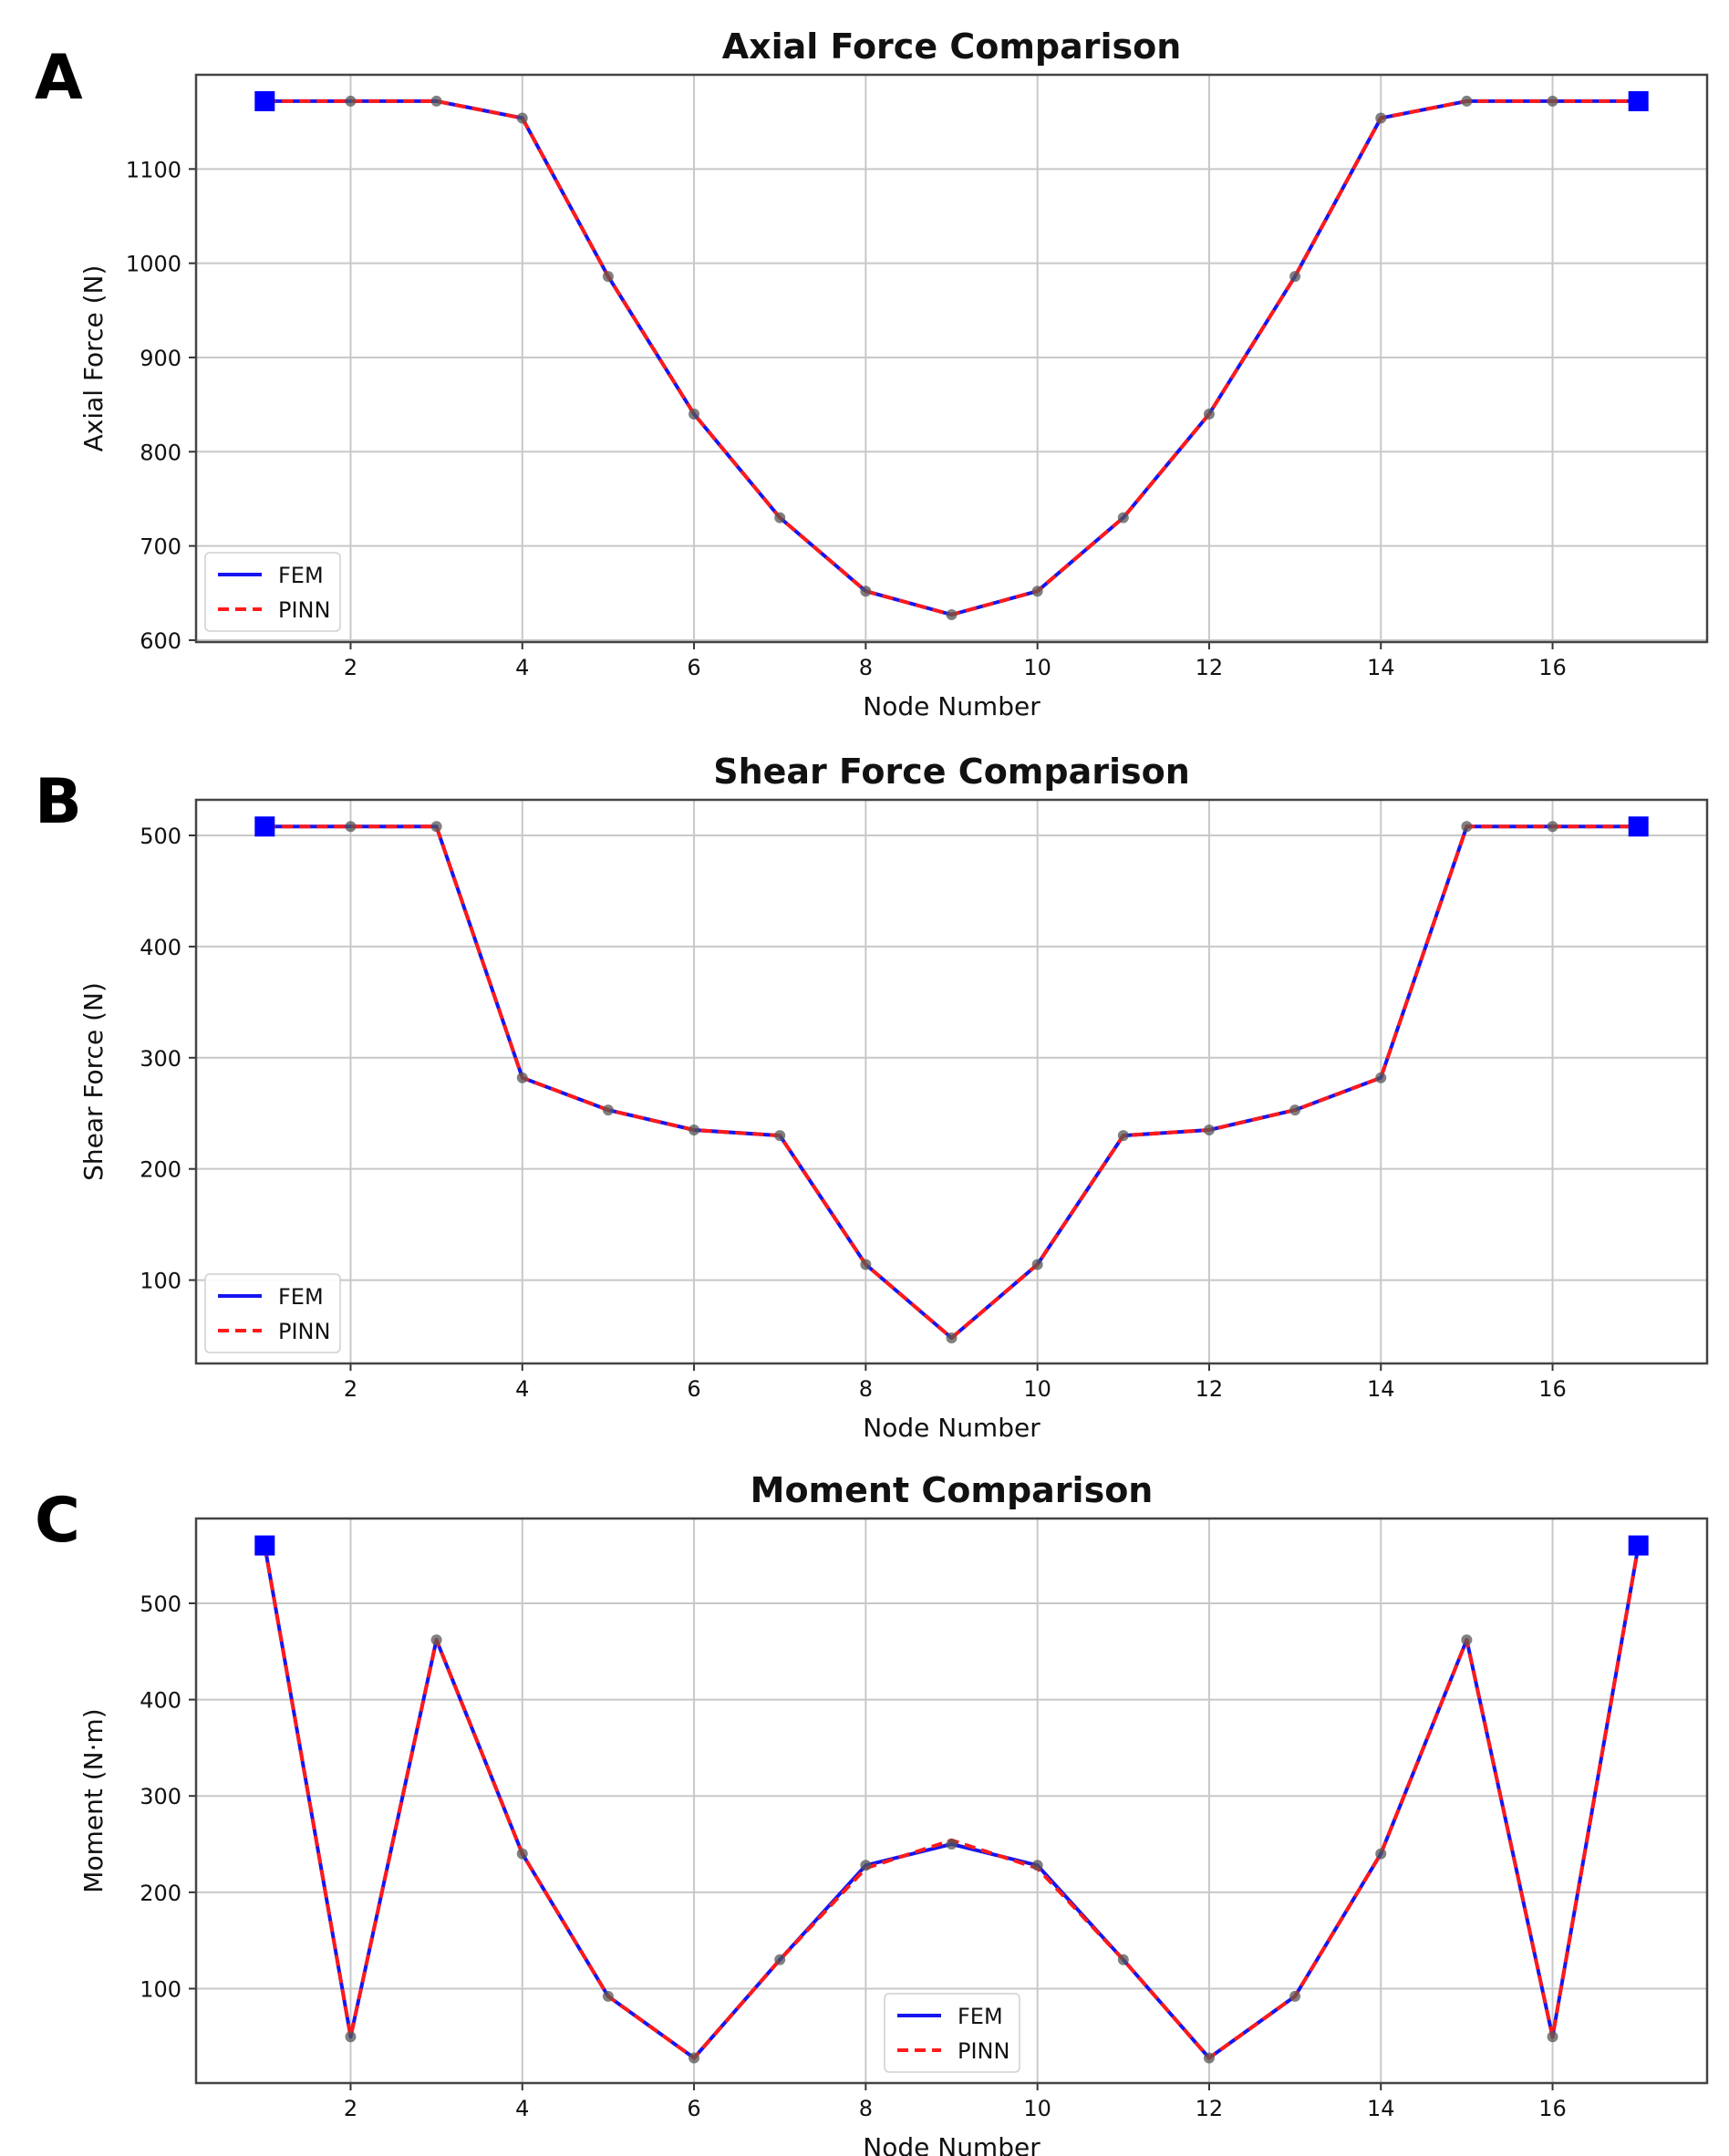 Image resolution: width=1729 pixels, height=2156 pixels. I want to click on y-tick-label: 800, so click(160, 452).